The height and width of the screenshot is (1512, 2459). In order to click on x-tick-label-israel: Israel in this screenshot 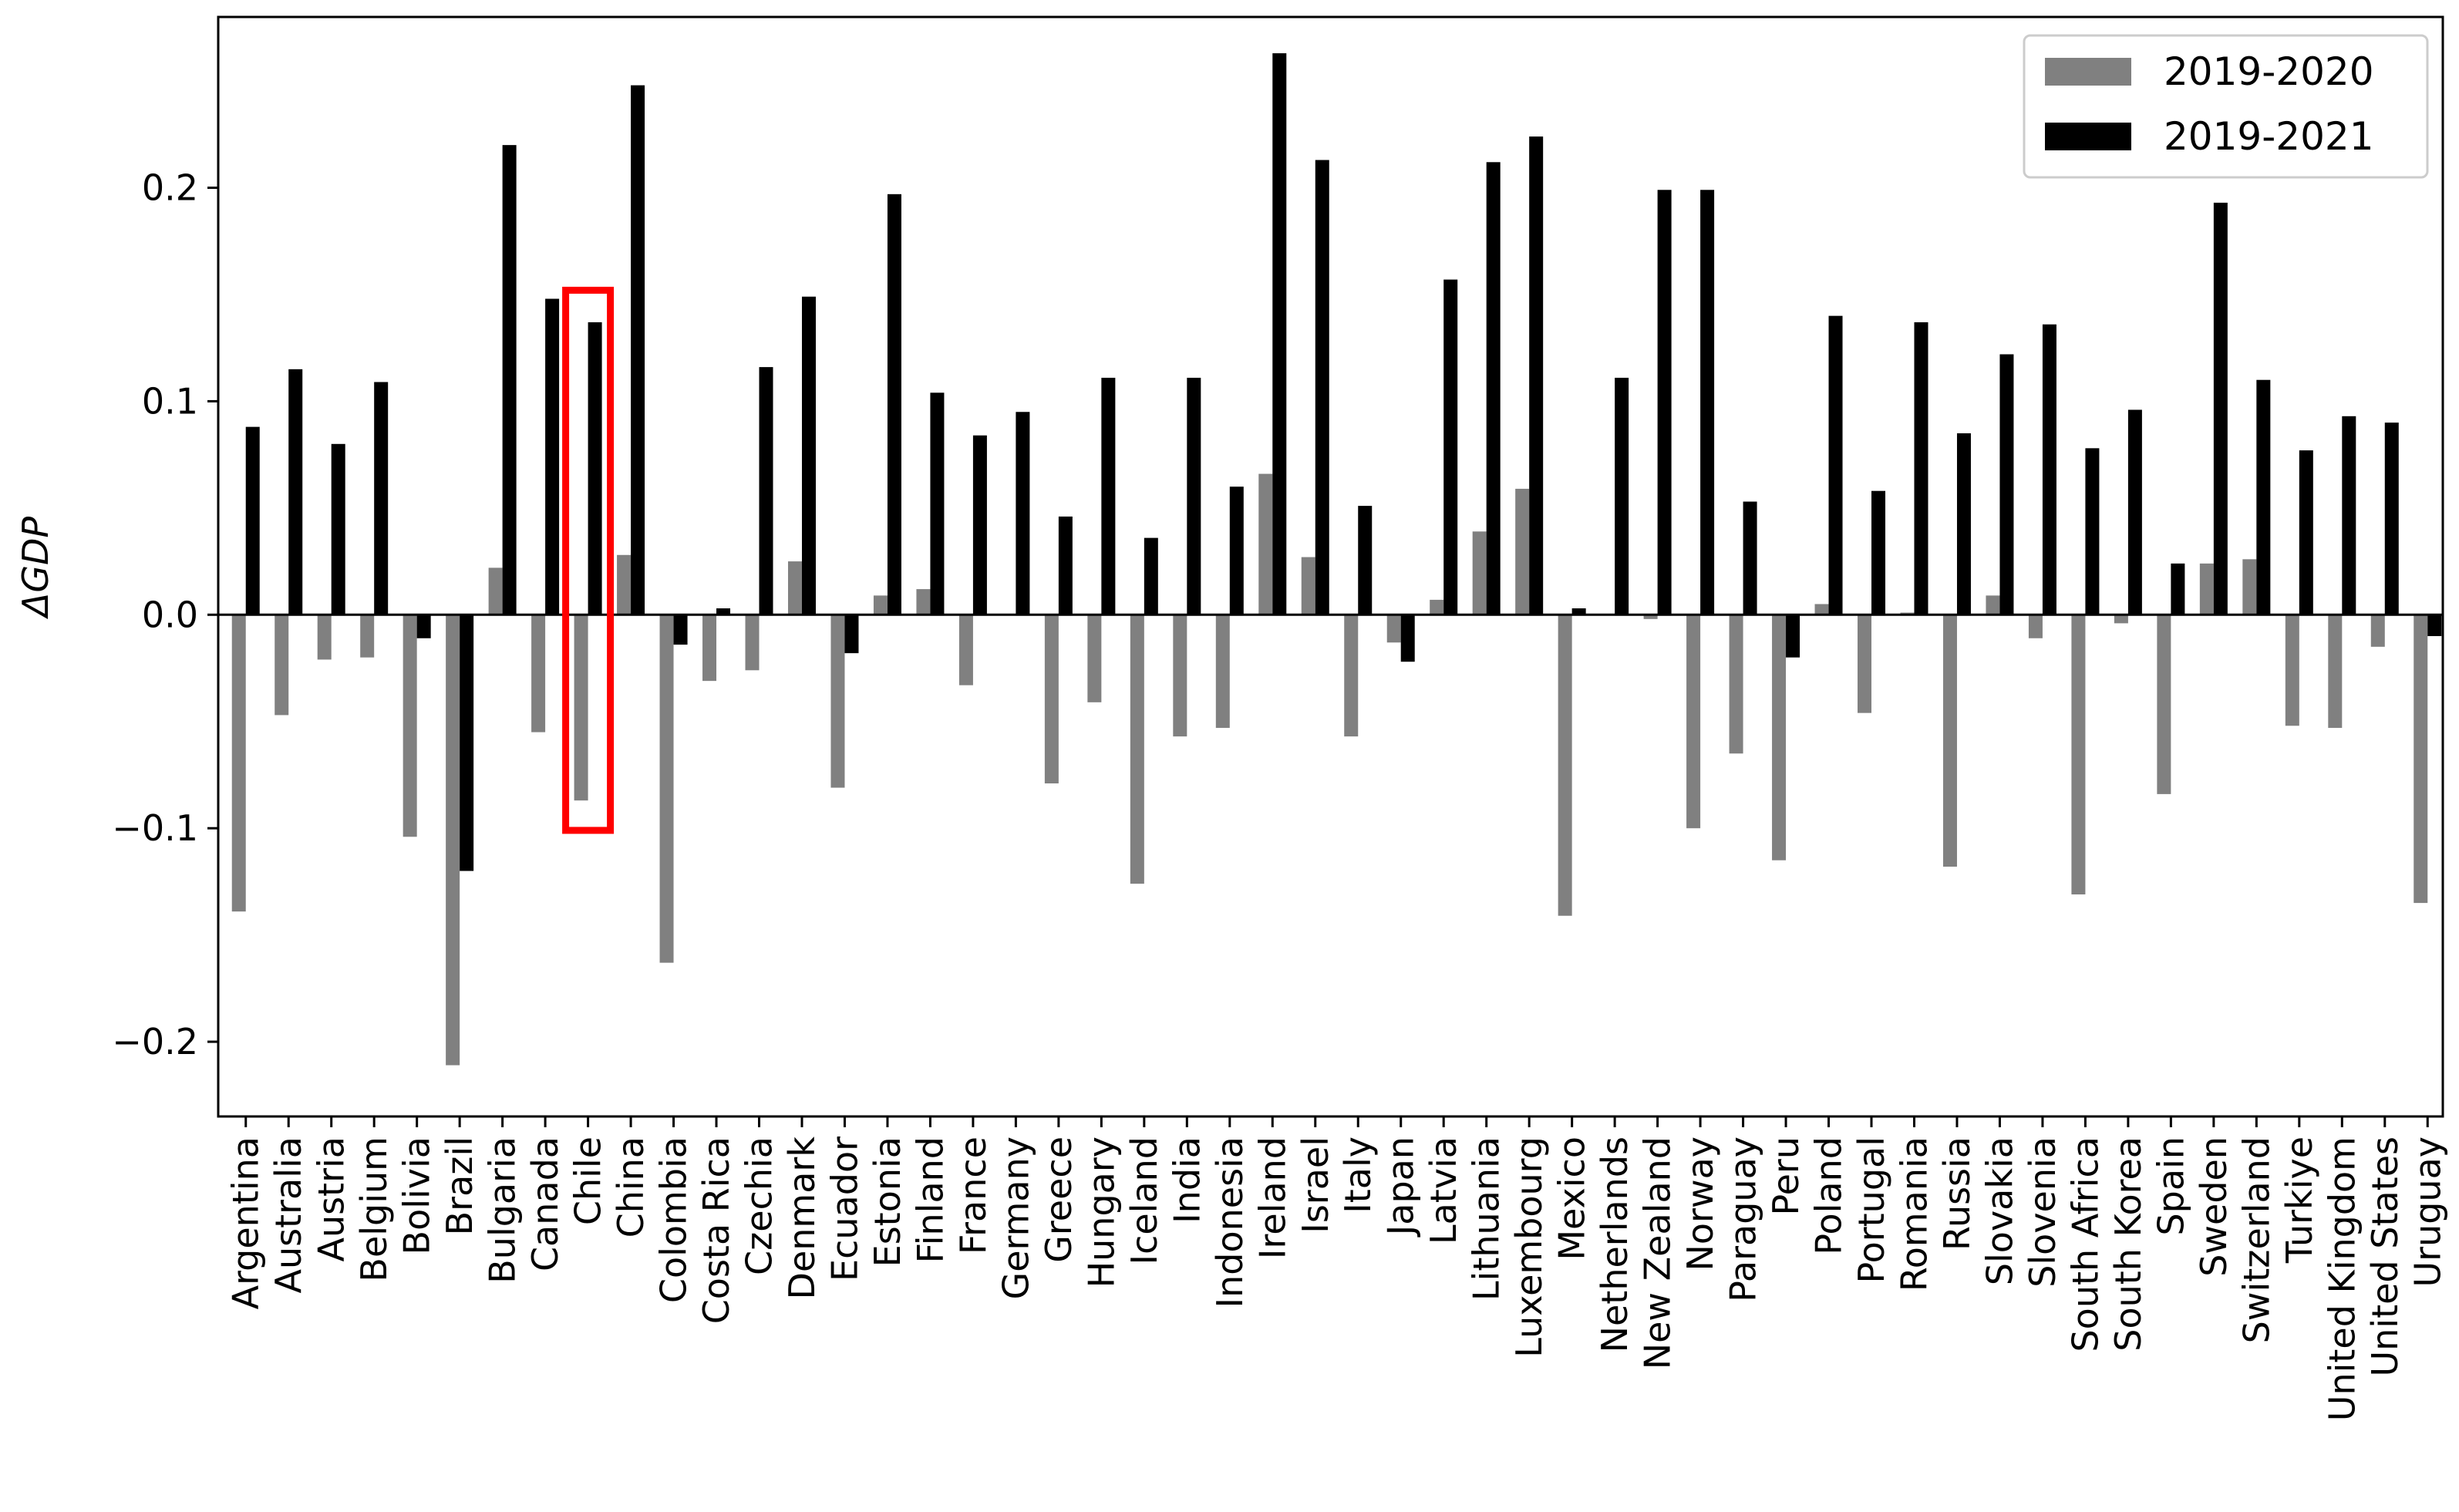, I will do `click(1315, 1185)`.